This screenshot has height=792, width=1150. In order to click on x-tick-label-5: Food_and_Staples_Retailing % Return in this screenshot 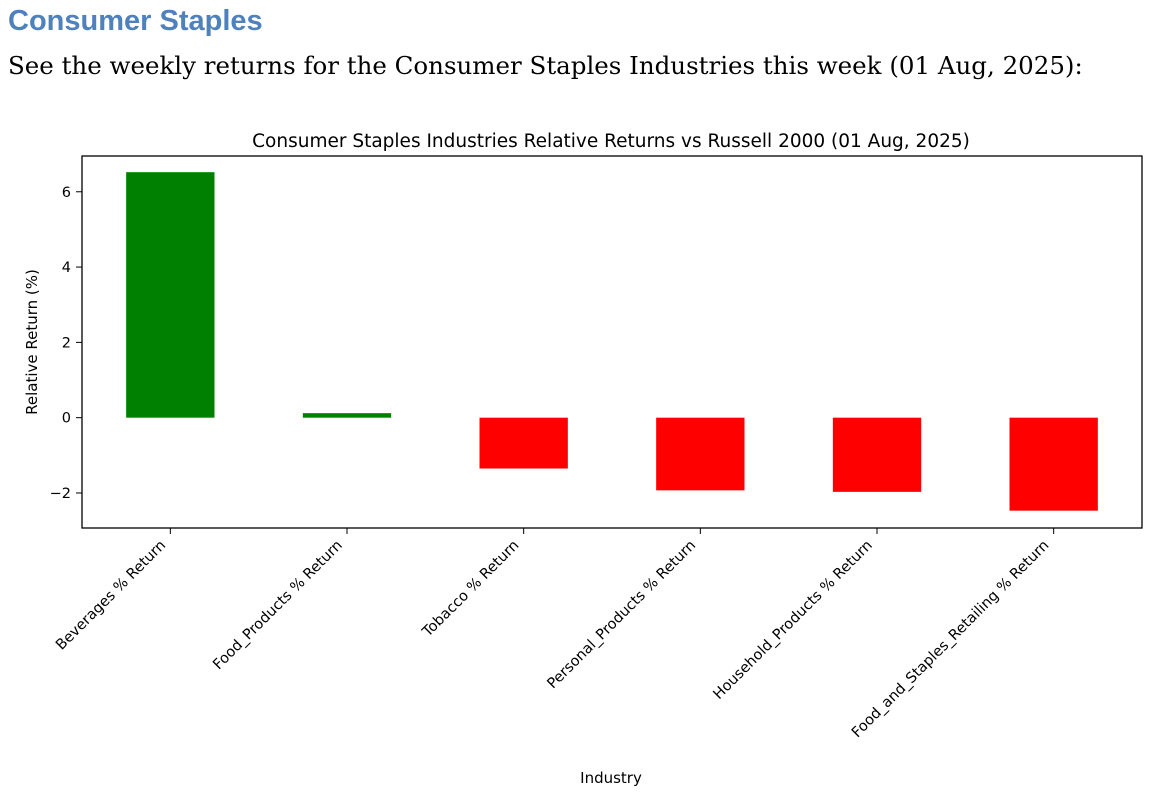, I will do `click(951, 640)`.